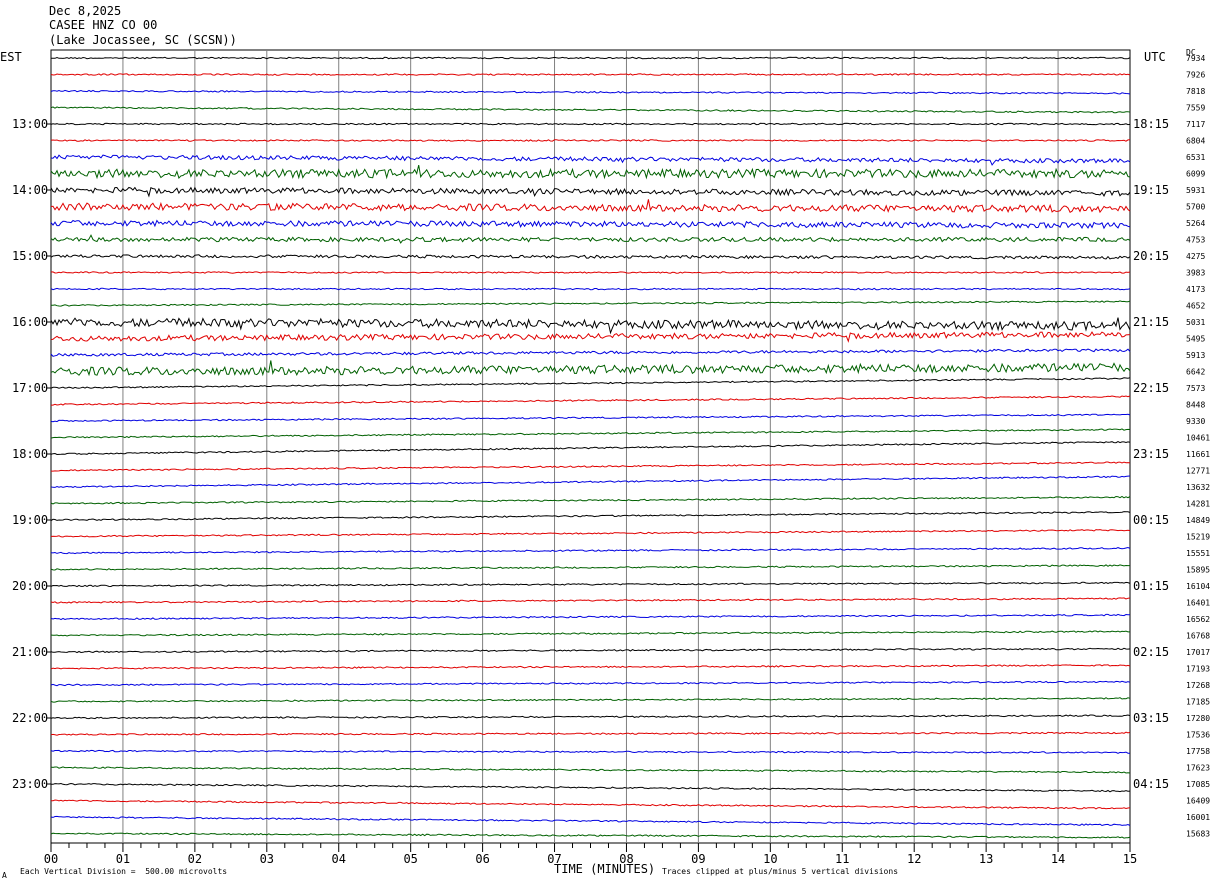  I want to click on station-label: CASEE HNZ CO 00, so click(103, 25).